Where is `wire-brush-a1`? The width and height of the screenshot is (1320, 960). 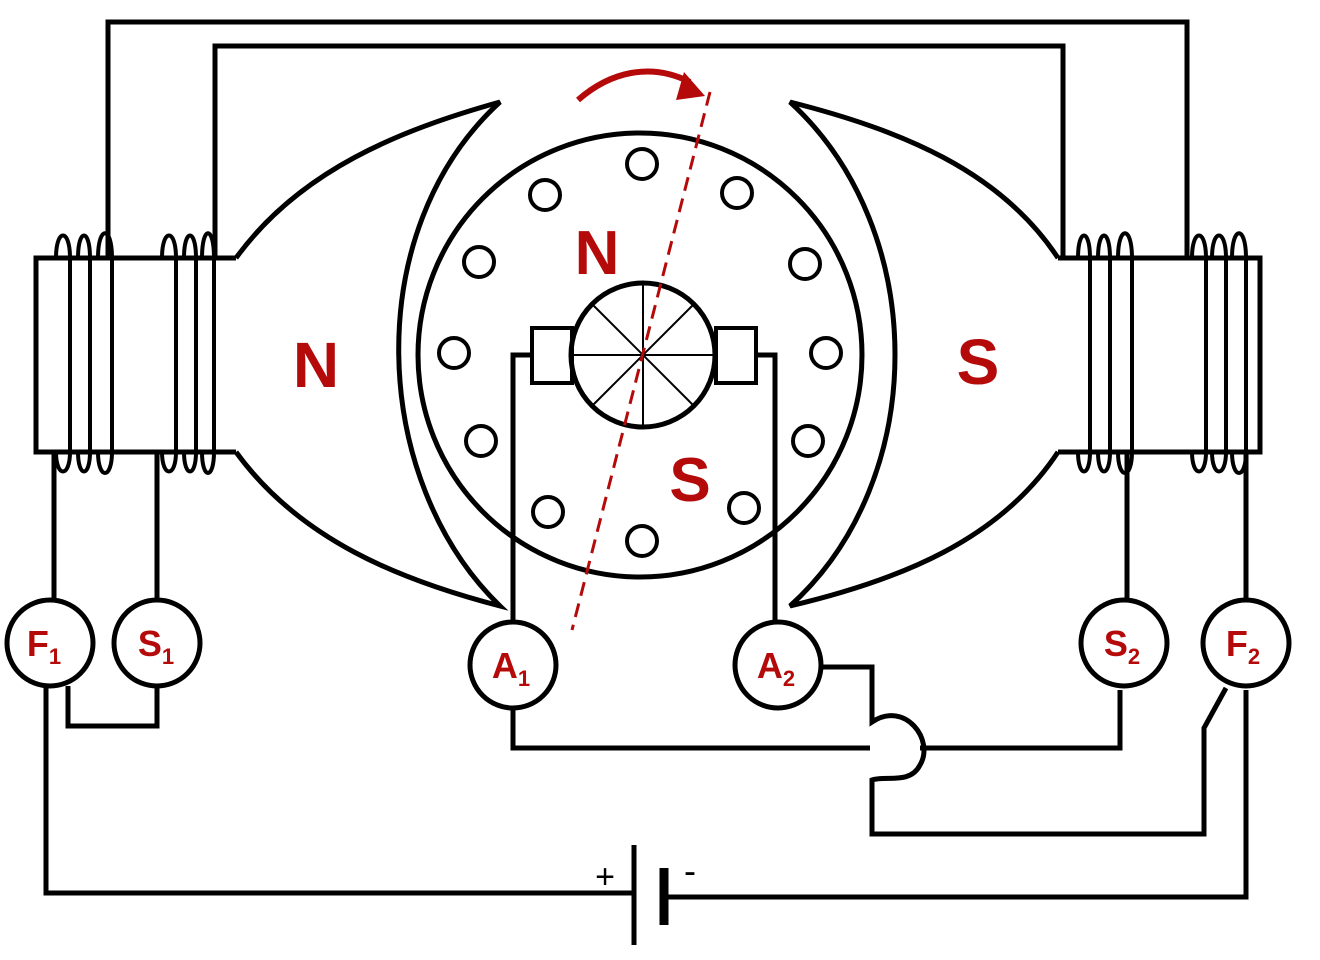
wire-brush-a1 is located at coordinates (521, 487).